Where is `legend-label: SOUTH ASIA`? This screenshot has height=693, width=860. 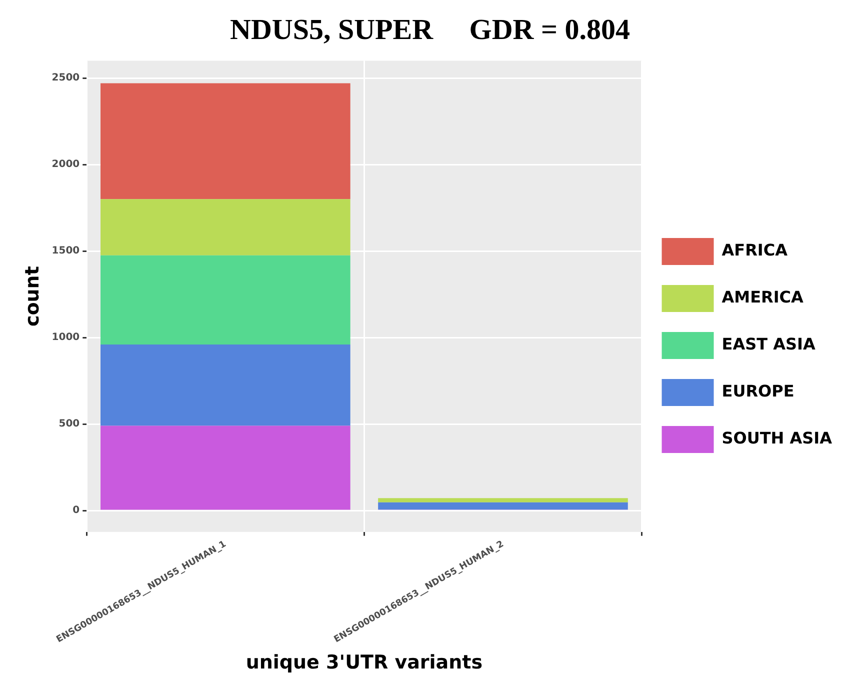 legend-label: SOUTH ASIA is located at coordinates (777, 438).